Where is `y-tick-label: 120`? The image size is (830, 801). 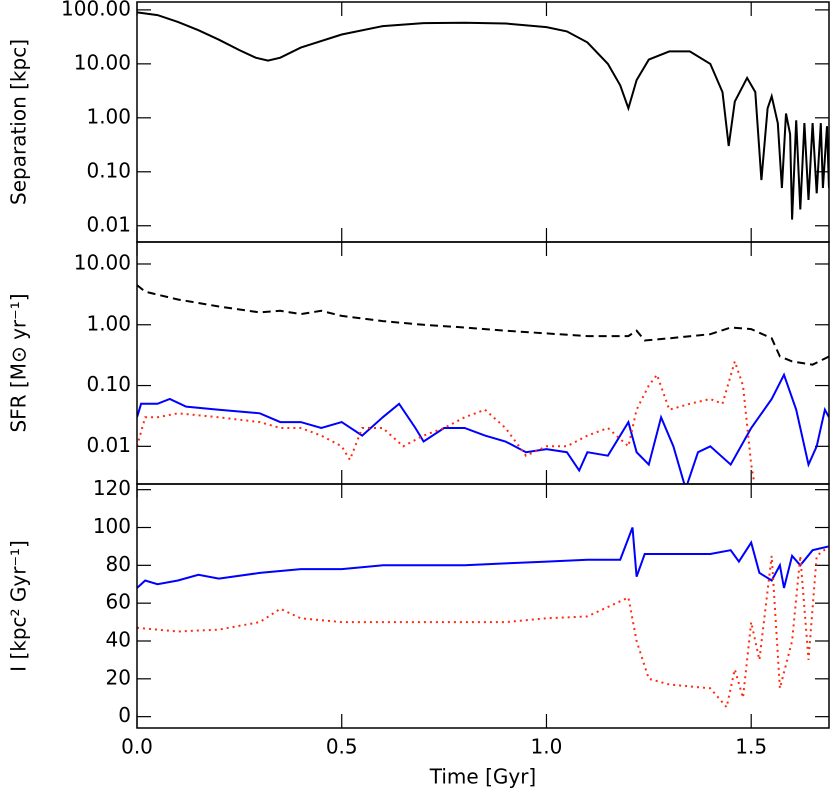 y-tick-label: 120 is located at coordinates (112, 488).